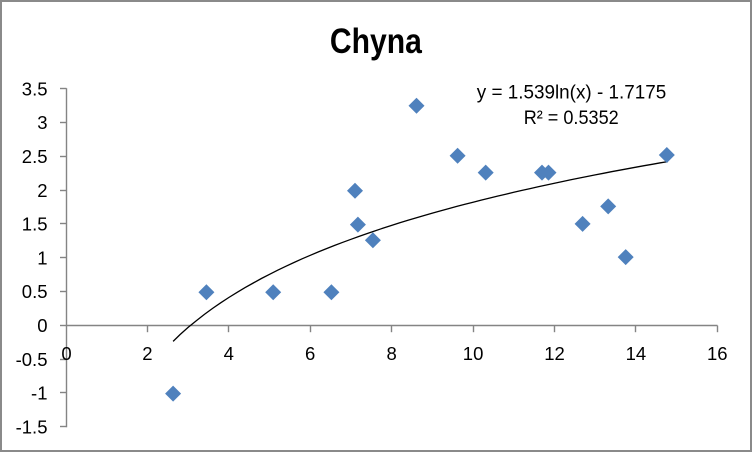 Image resolution: width=752 pixels, height=452 pixels. I want to click on svg-text: -1, so click(39, 393).